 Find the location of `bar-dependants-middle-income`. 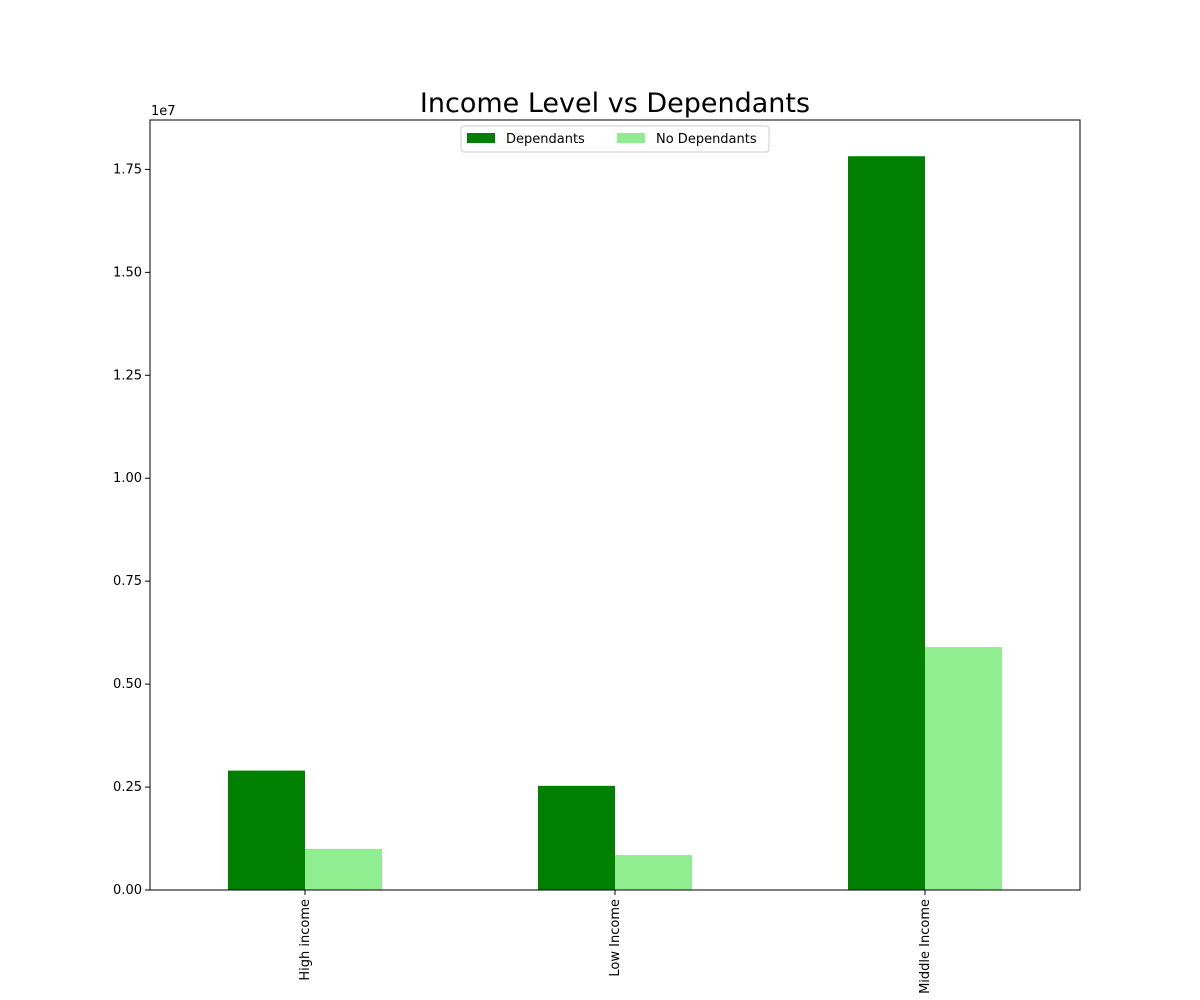

bar-dependants-middle-income is located at coordinates (886, 523).